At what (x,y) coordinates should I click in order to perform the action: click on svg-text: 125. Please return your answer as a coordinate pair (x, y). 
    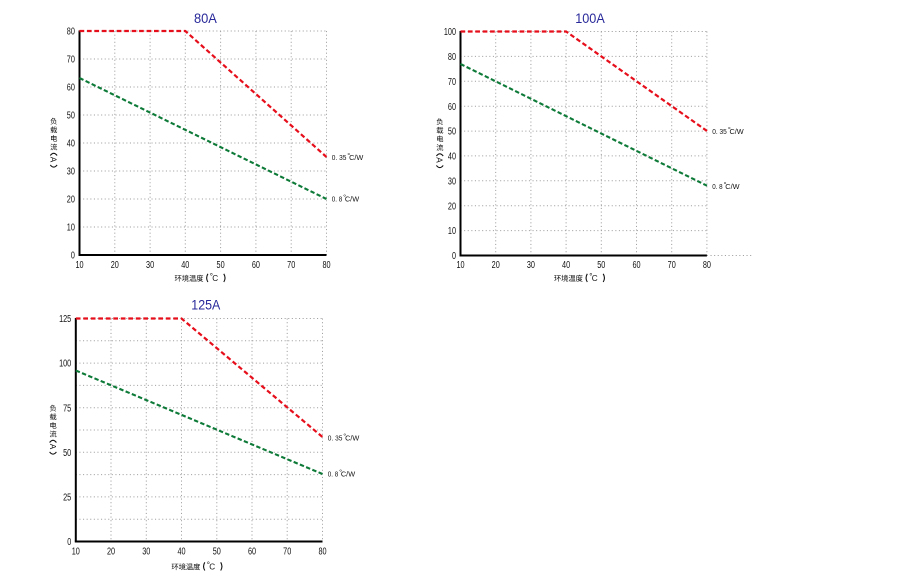
    Looking at the image, I should click on (65, 319).